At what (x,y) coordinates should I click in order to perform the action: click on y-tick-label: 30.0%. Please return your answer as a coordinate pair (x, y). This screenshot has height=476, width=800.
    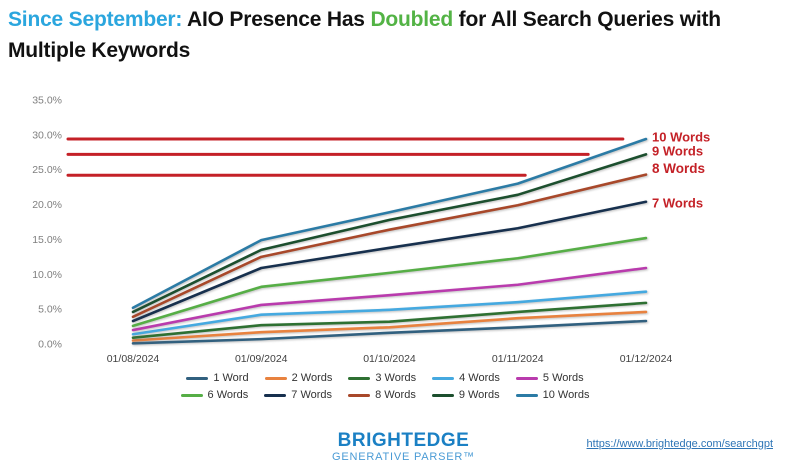
    Looking at the image, I should click on (47, 135).